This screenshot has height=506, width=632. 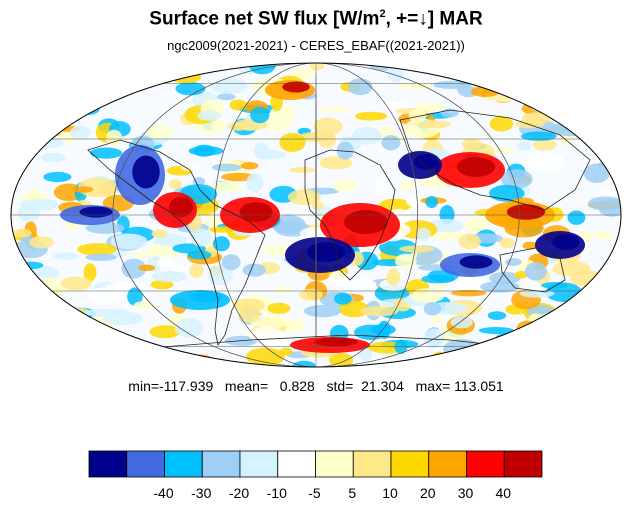 I want to click on colorbar-tick-label: -10, so click(x=277, y=493).